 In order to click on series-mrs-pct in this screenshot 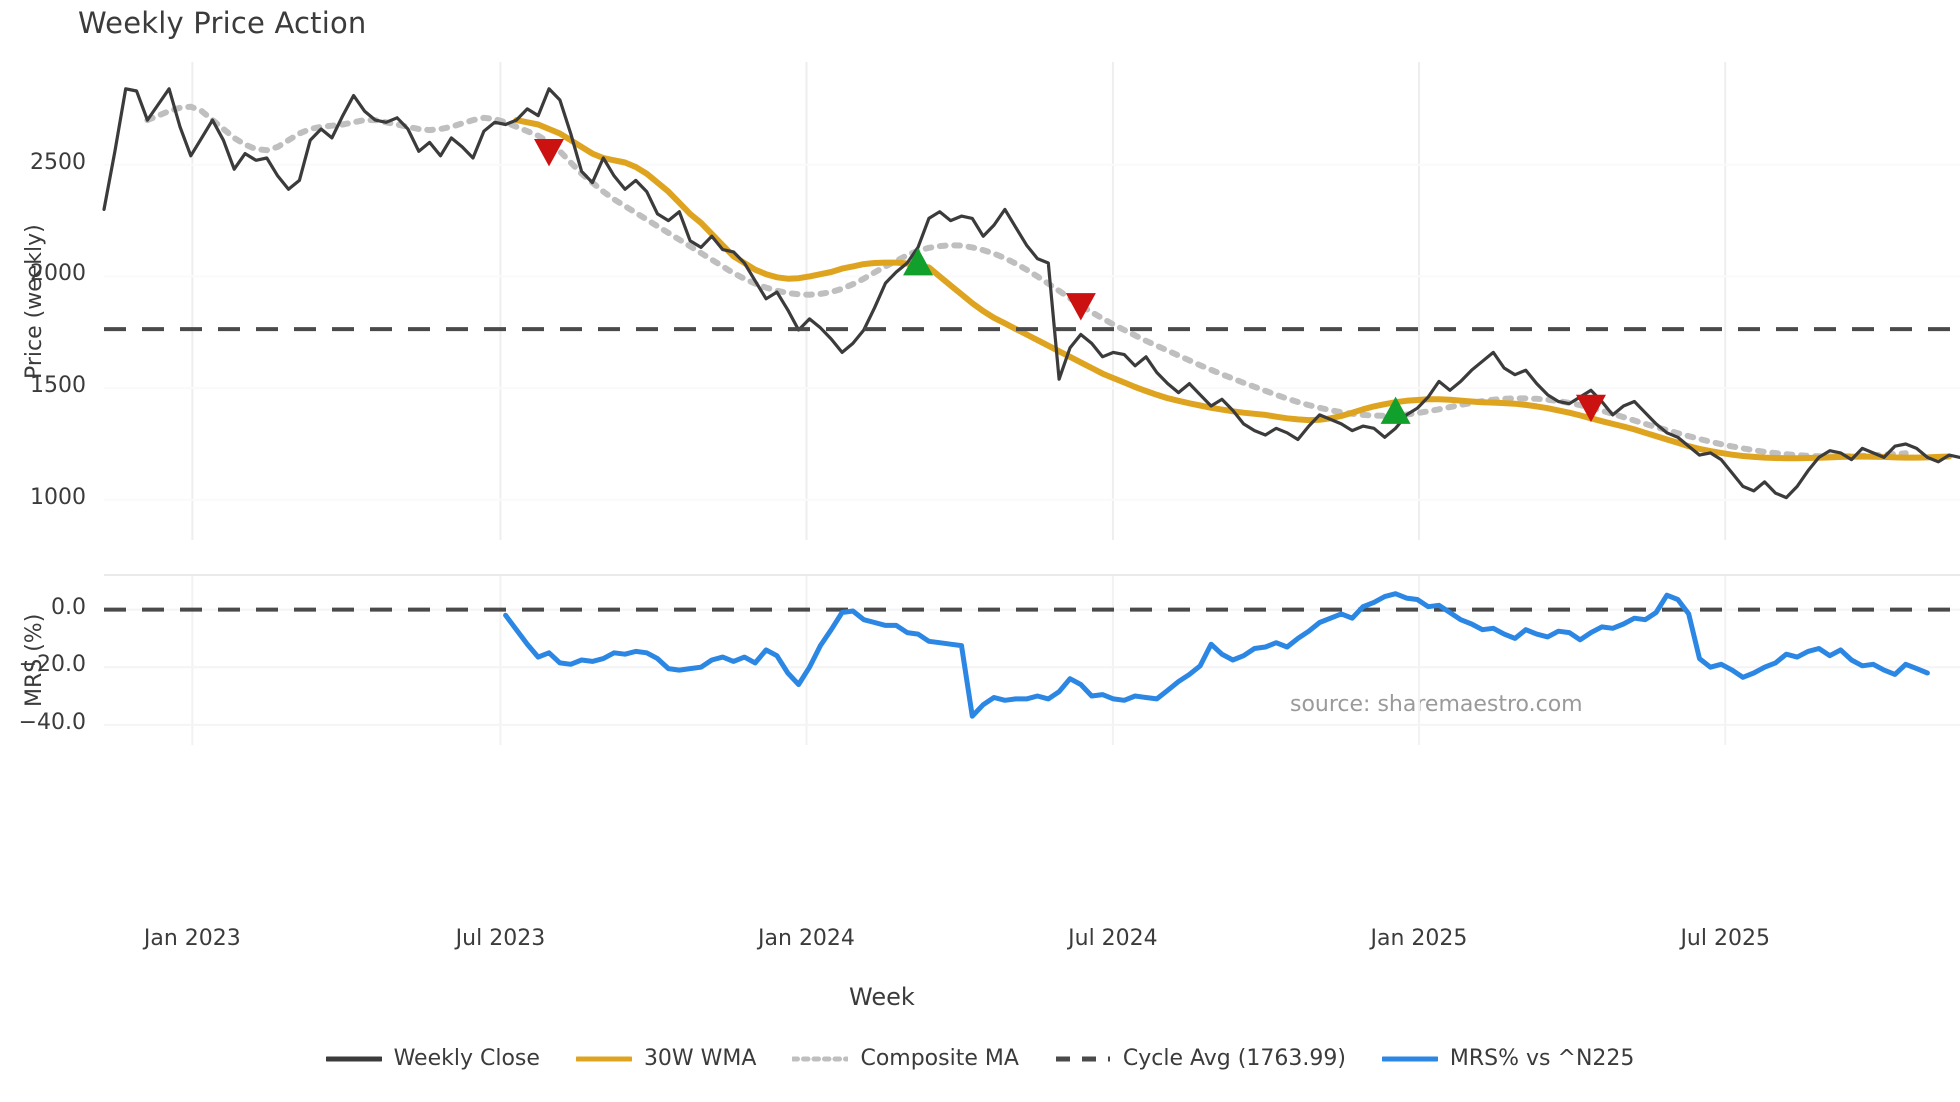, I will do `click(1216, 655)`.